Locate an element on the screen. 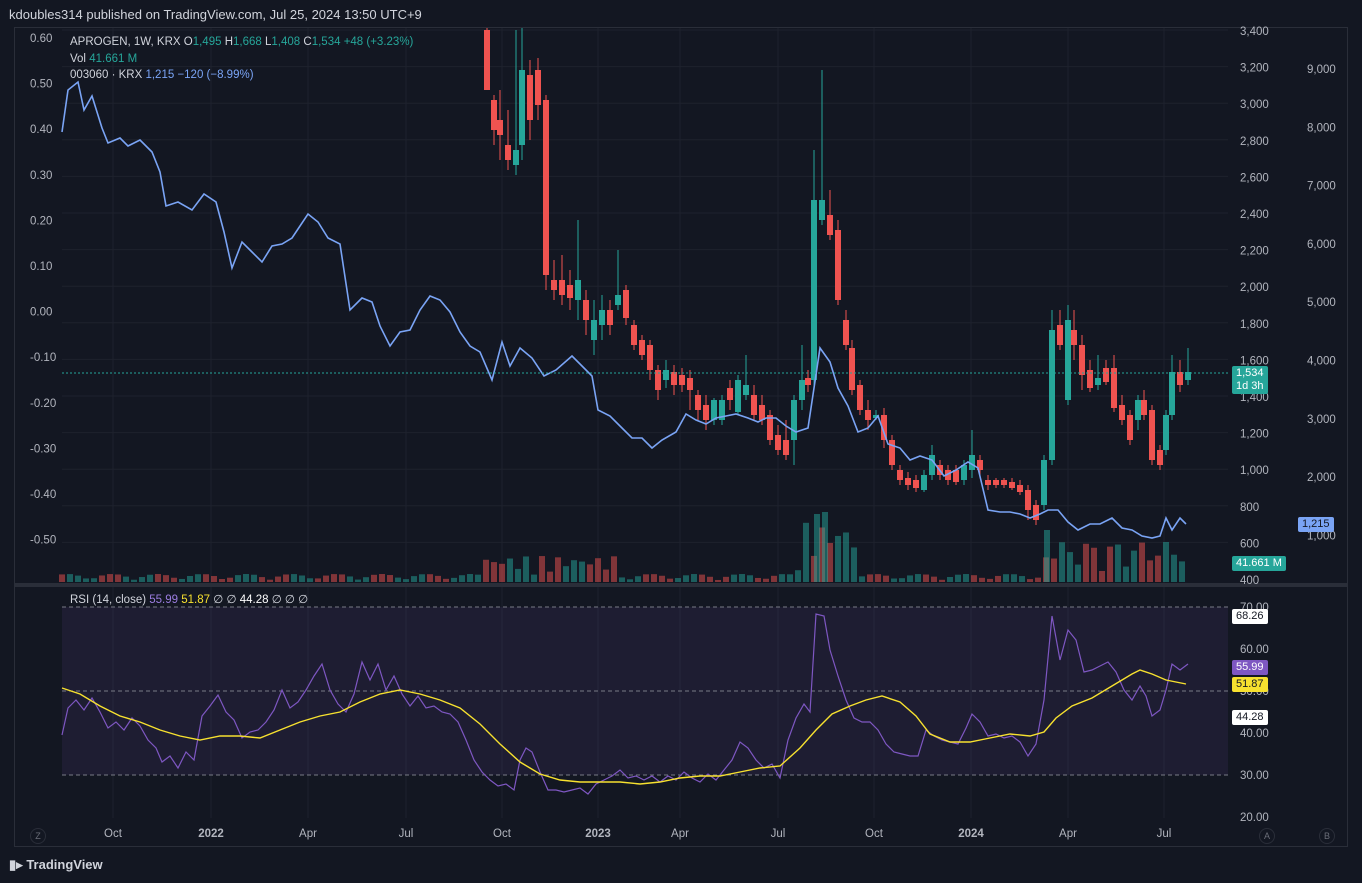 The height and width of the screenshot is (883, 1362). price-axis-tick: 2,200 is located at coordinates (1254, 252).